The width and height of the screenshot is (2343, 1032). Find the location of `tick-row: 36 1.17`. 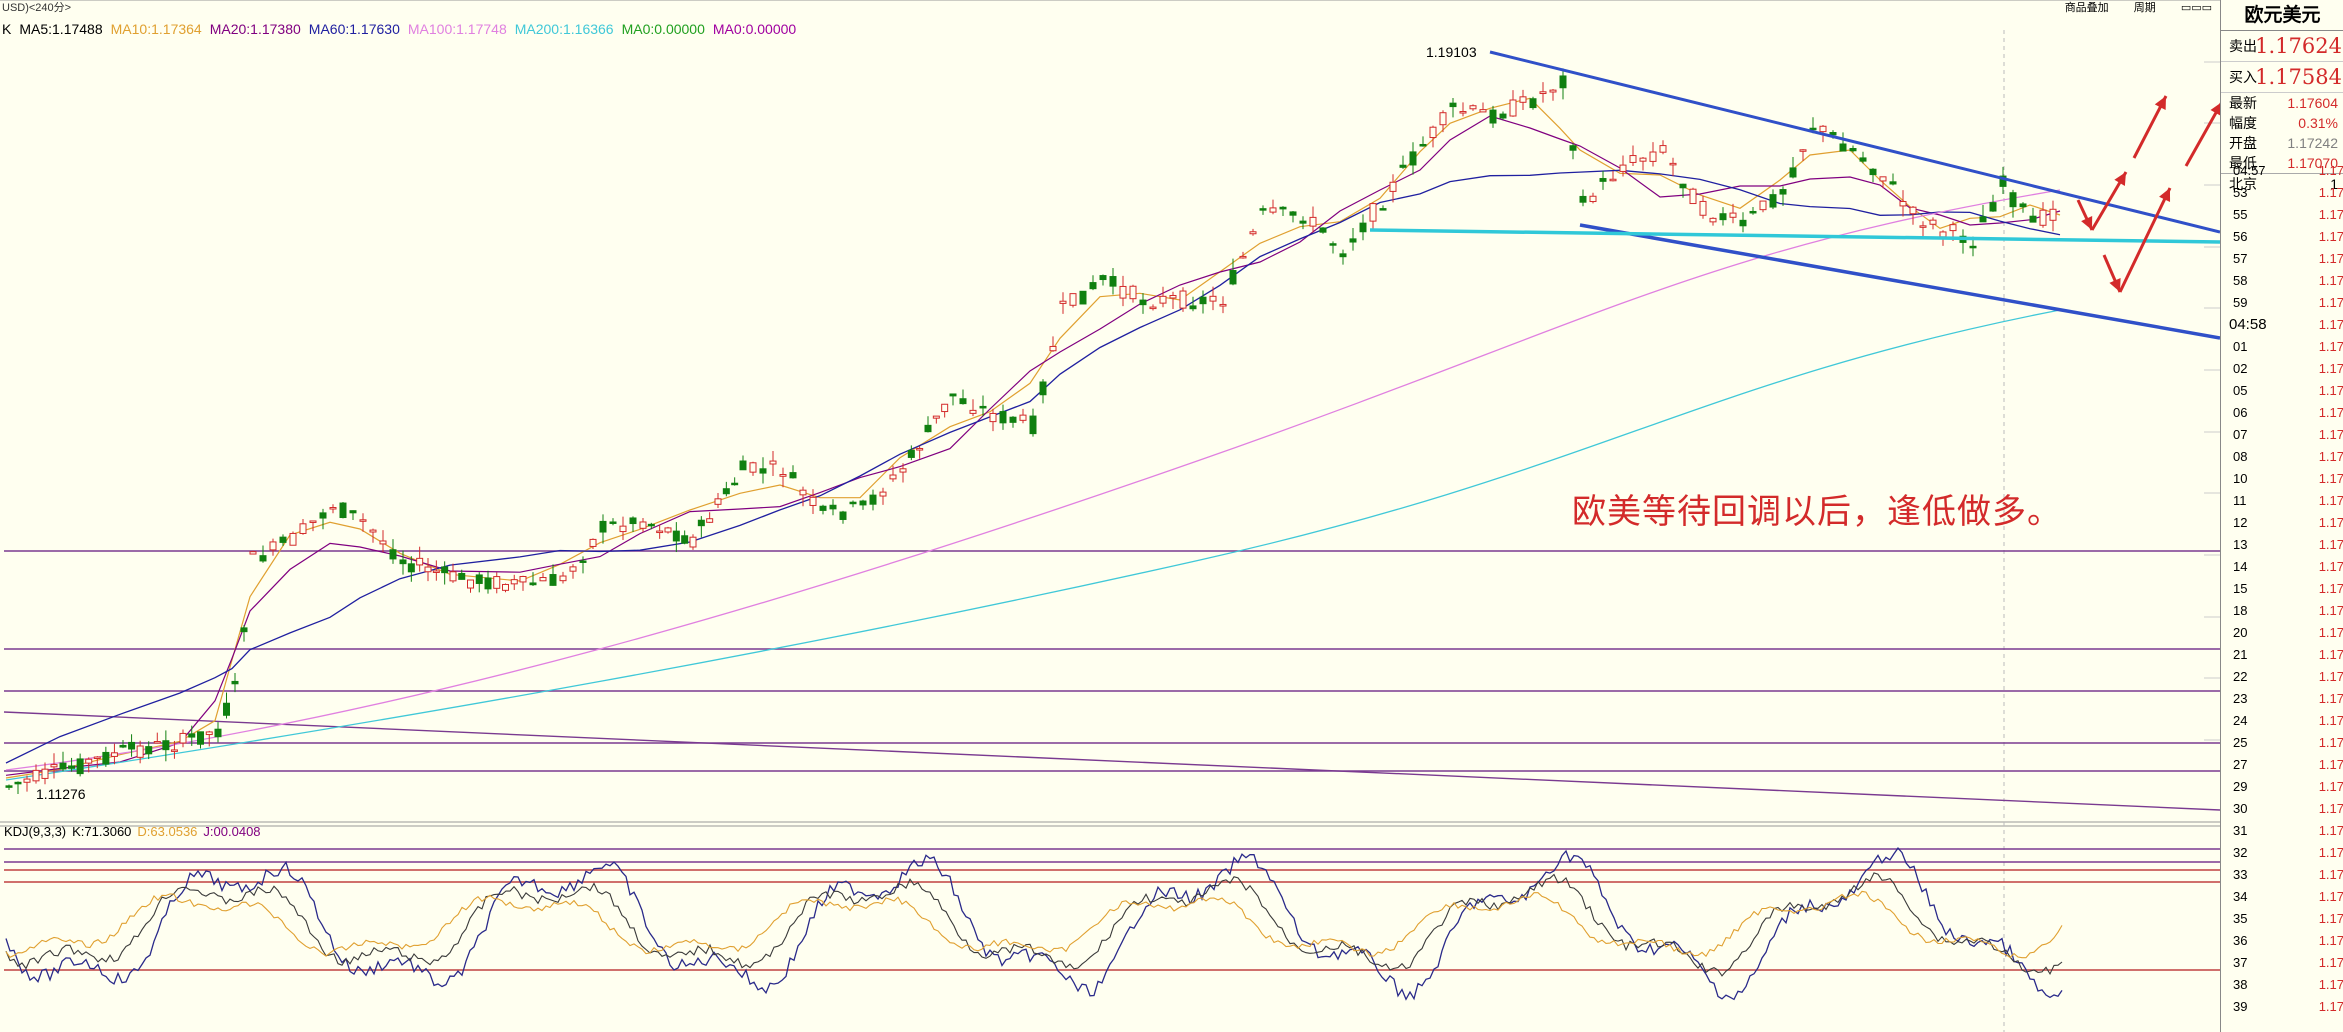

tick-row: 36 1.17 is located at coordinates (2282, 941).